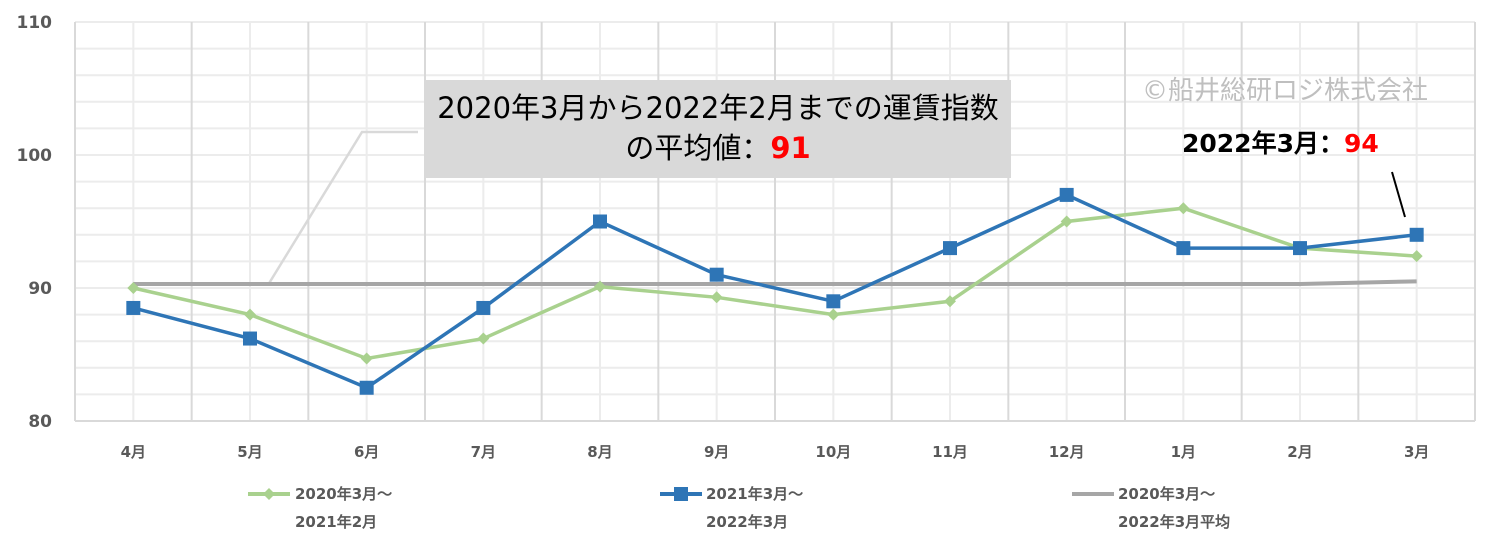 The width and height of the screenshot is (1498, 552). Describe the element at coordinates (1416, 452) in the screenshot. I see `x-tick-label: 3月` at that location.